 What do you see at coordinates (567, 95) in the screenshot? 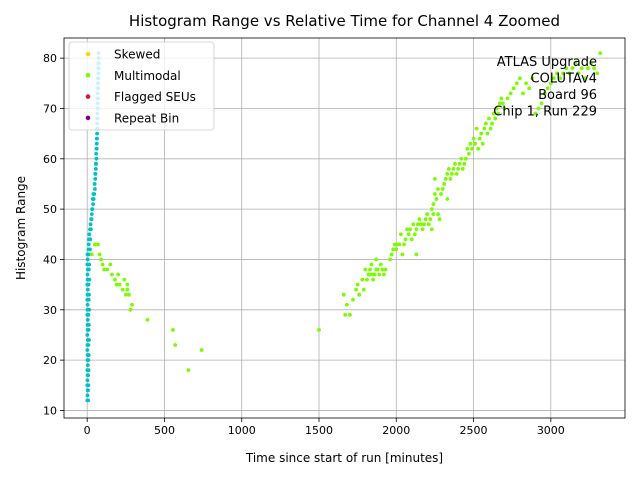
I see `annotation-line: Board 96` at bounding box center [567, 95].